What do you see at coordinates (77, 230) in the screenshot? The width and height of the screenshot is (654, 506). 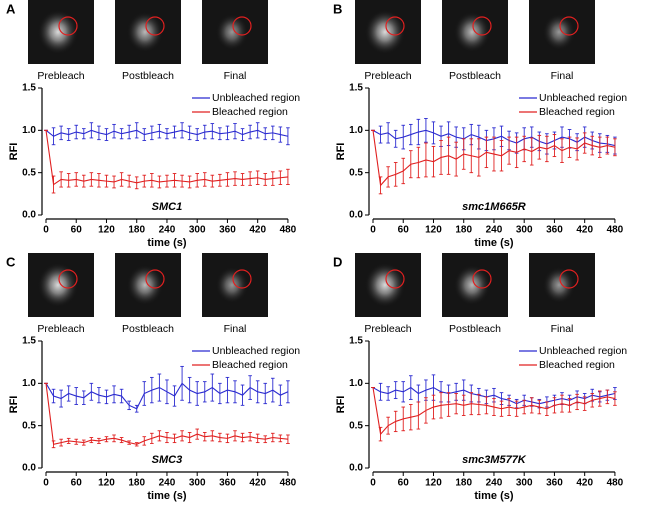 I see `x-tick-label: 60` at bounding box center [77, 230].